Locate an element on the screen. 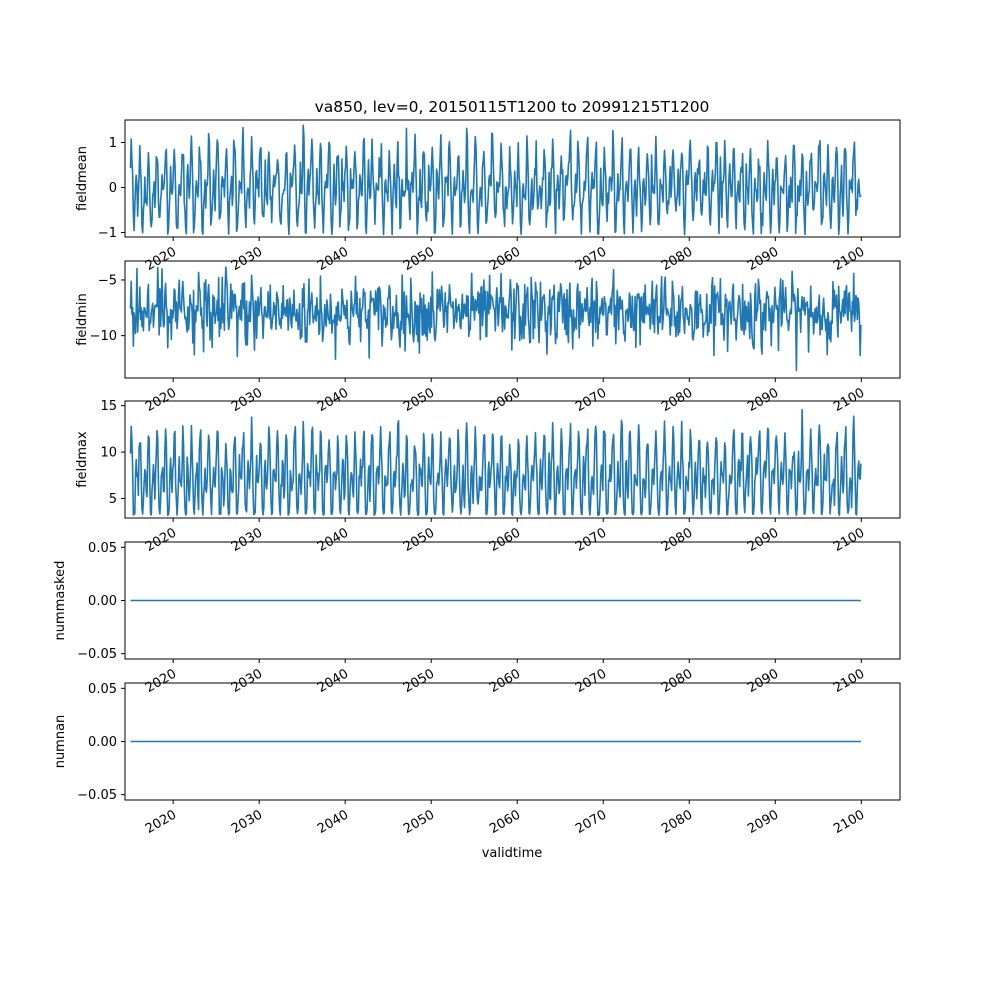 This screenshot has width=1000, height=1000. y-tick-label: 1 is located at coordinates (113, 143).